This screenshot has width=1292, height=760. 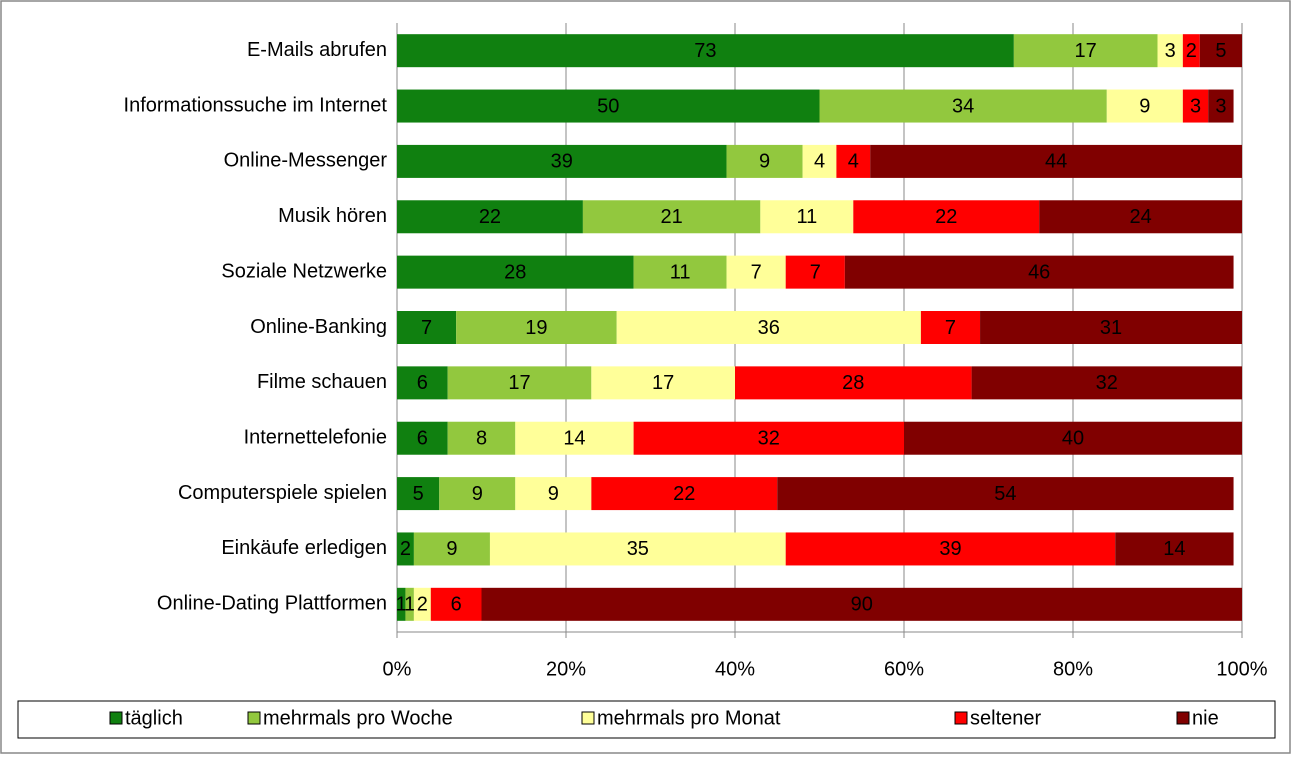 I want to click on y-tick-label: Einkäufe erledigen, so click(x=304, y=548).